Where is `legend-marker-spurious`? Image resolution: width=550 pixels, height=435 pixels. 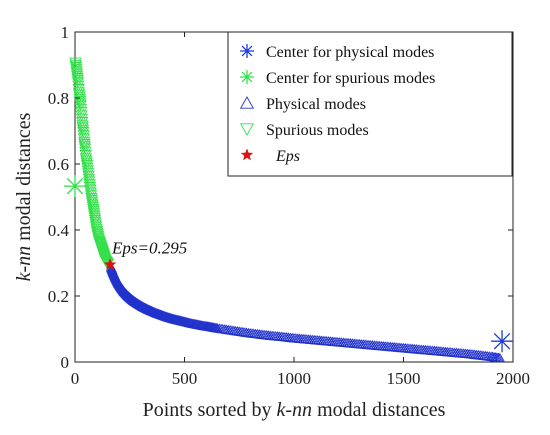 legend-marker-spurious is located at coordinates (247, 129).